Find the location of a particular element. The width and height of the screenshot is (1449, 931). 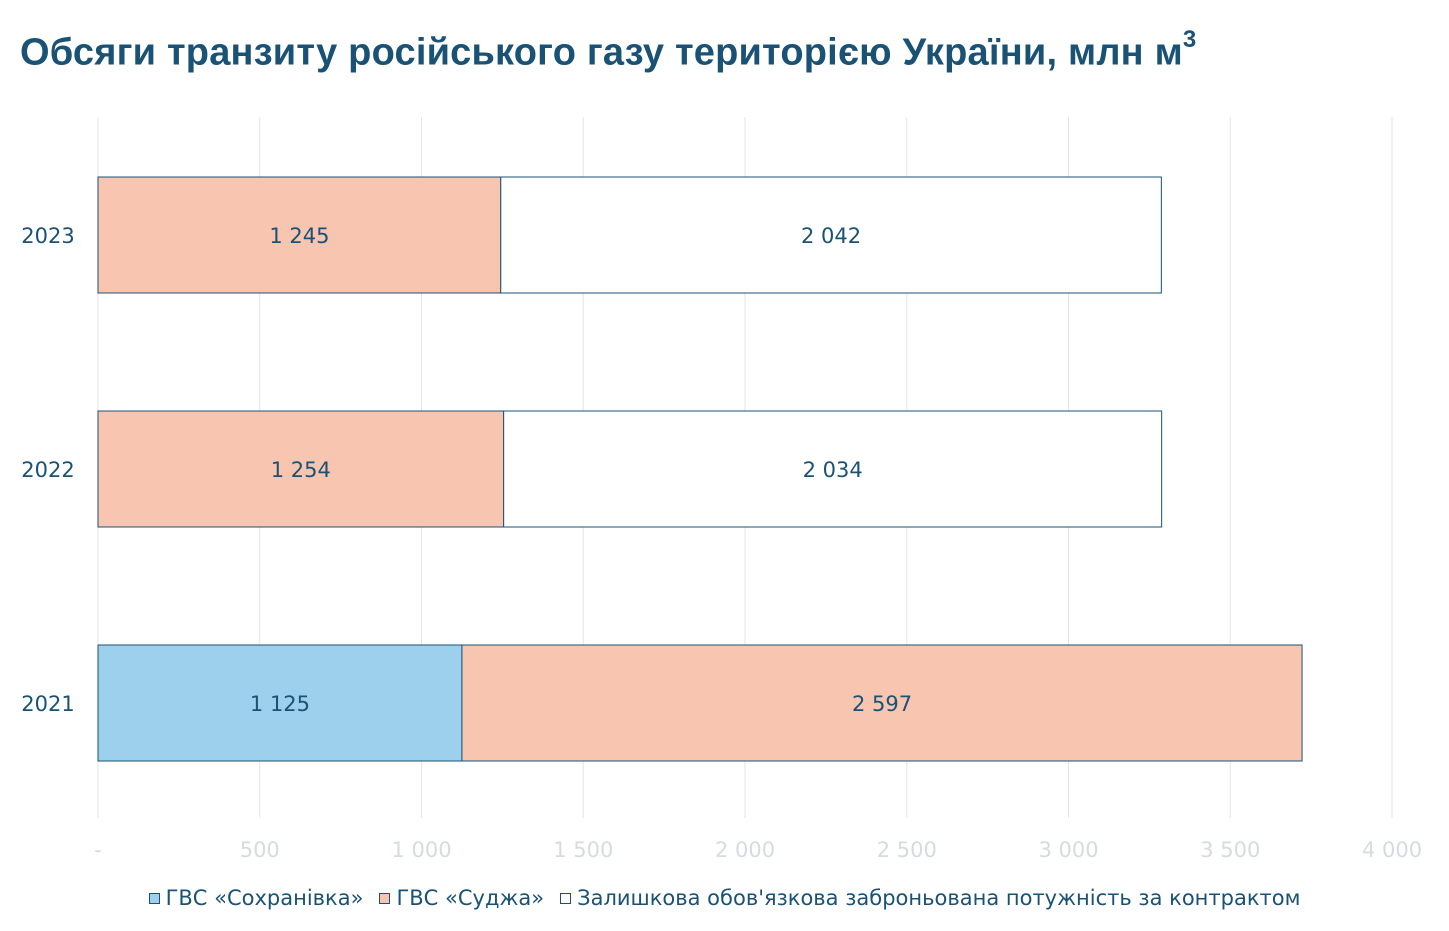

legend-item-sudzha: ГВС «Суджа» is located at coordinates (461, 898).